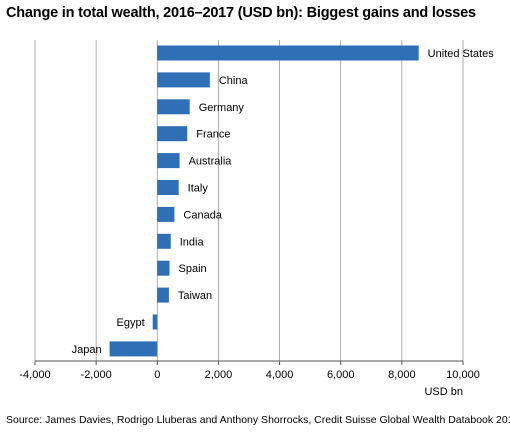 The width and height of the screenshot is (510, 436). What do you see at coordinates (463, 375) in the screenshot?
I see `x-tick-label: 10,000` at bounding box center [463, 375].